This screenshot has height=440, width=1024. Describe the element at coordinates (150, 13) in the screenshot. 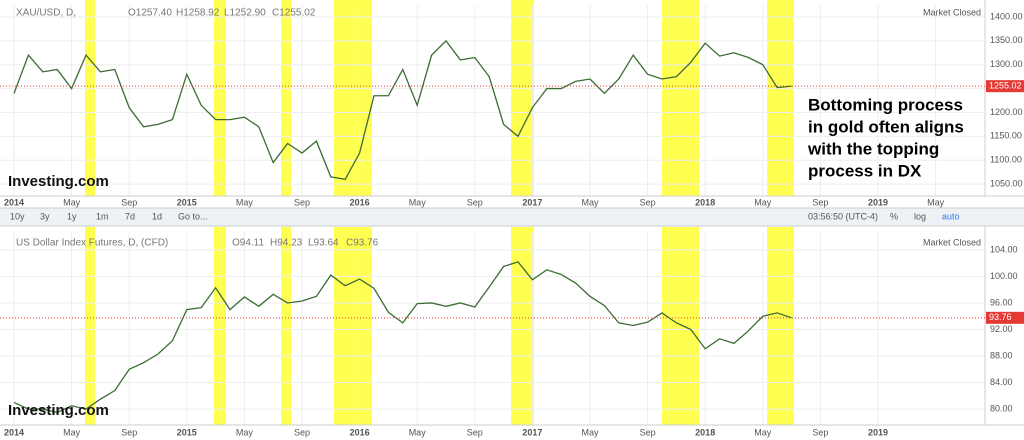

I see `ohlc-value: O1257.40` at that location.